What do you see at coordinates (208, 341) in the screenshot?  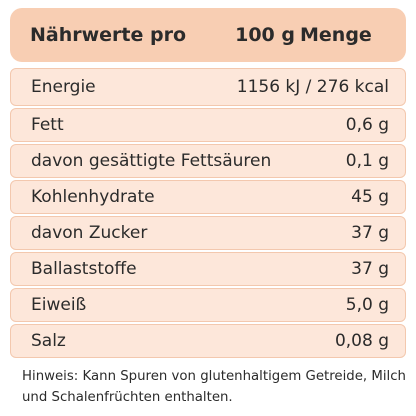 I see `table-row: Salz 0,08 g` at bounding box center [208, 341].